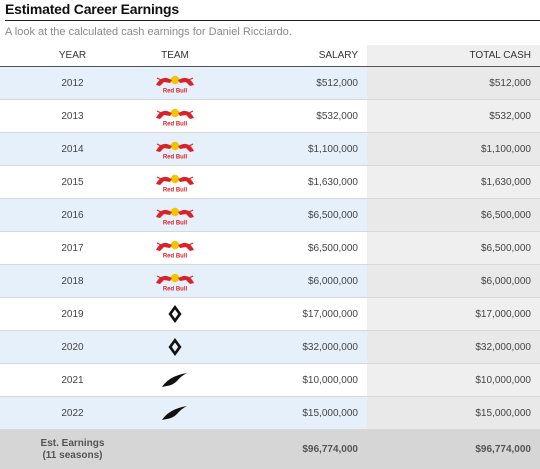 Image resolution: width=540 pixels, height=469 pixels. Describe the element at coordinates (453, 413) in the screenshot. I see `total-cash-cell: $15,000,000` at that location.